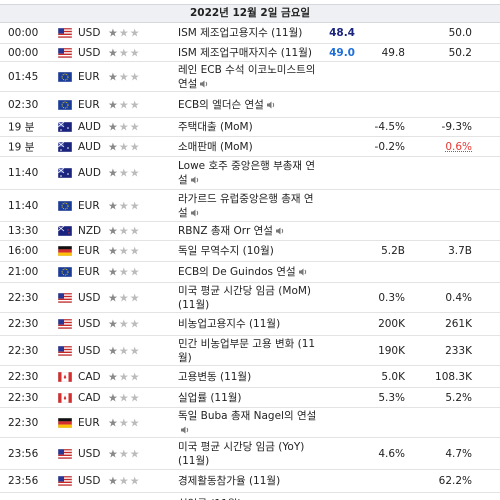 Image resolution: width=500 pixels, height=500 pixels. What do you see at coordinates (245, 297) in the screenshot?
I see `event-text: 미국 평균 시간당 임금 (MoM) (11월)` at bounding box center [245, 297].